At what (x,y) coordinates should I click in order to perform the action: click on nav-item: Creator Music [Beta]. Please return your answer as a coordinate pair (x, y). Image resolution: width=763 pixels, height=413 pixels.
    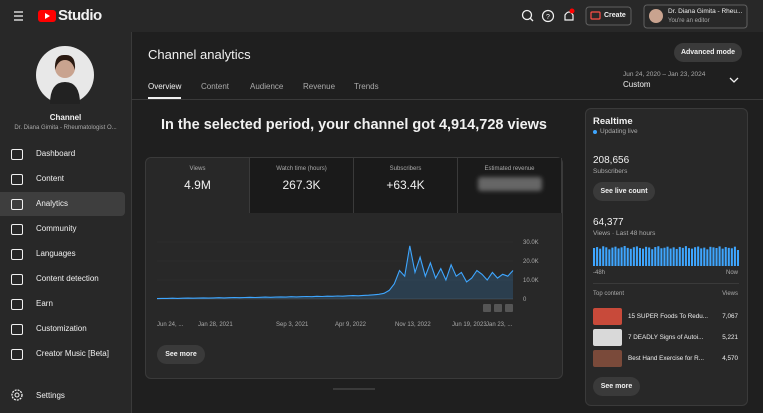
    Looking at the image, I should click on (72, 353).